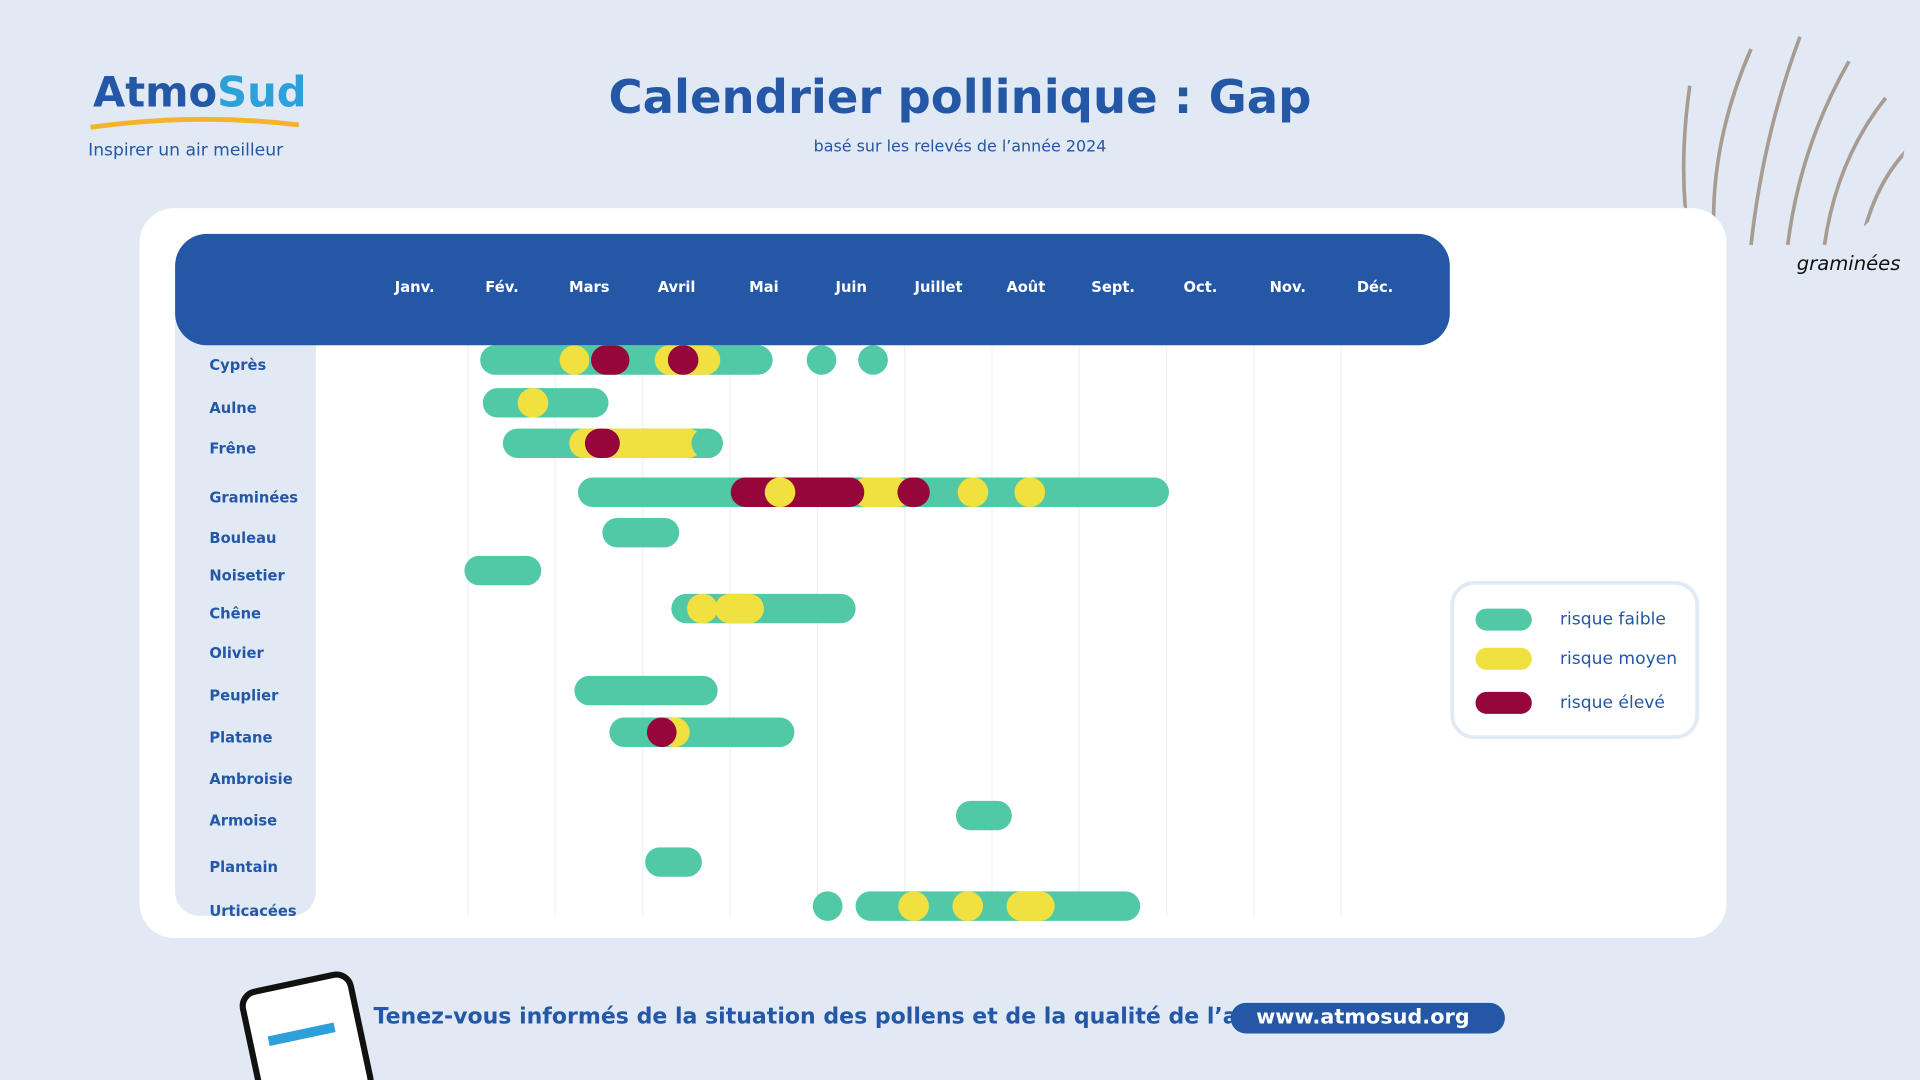 This screenshot has width=1920, height=1080. Describe the element at coordinates (960, 145) in the screenshot. I see `subtitle: basé sur les relevés de l’année 2024` at that location.